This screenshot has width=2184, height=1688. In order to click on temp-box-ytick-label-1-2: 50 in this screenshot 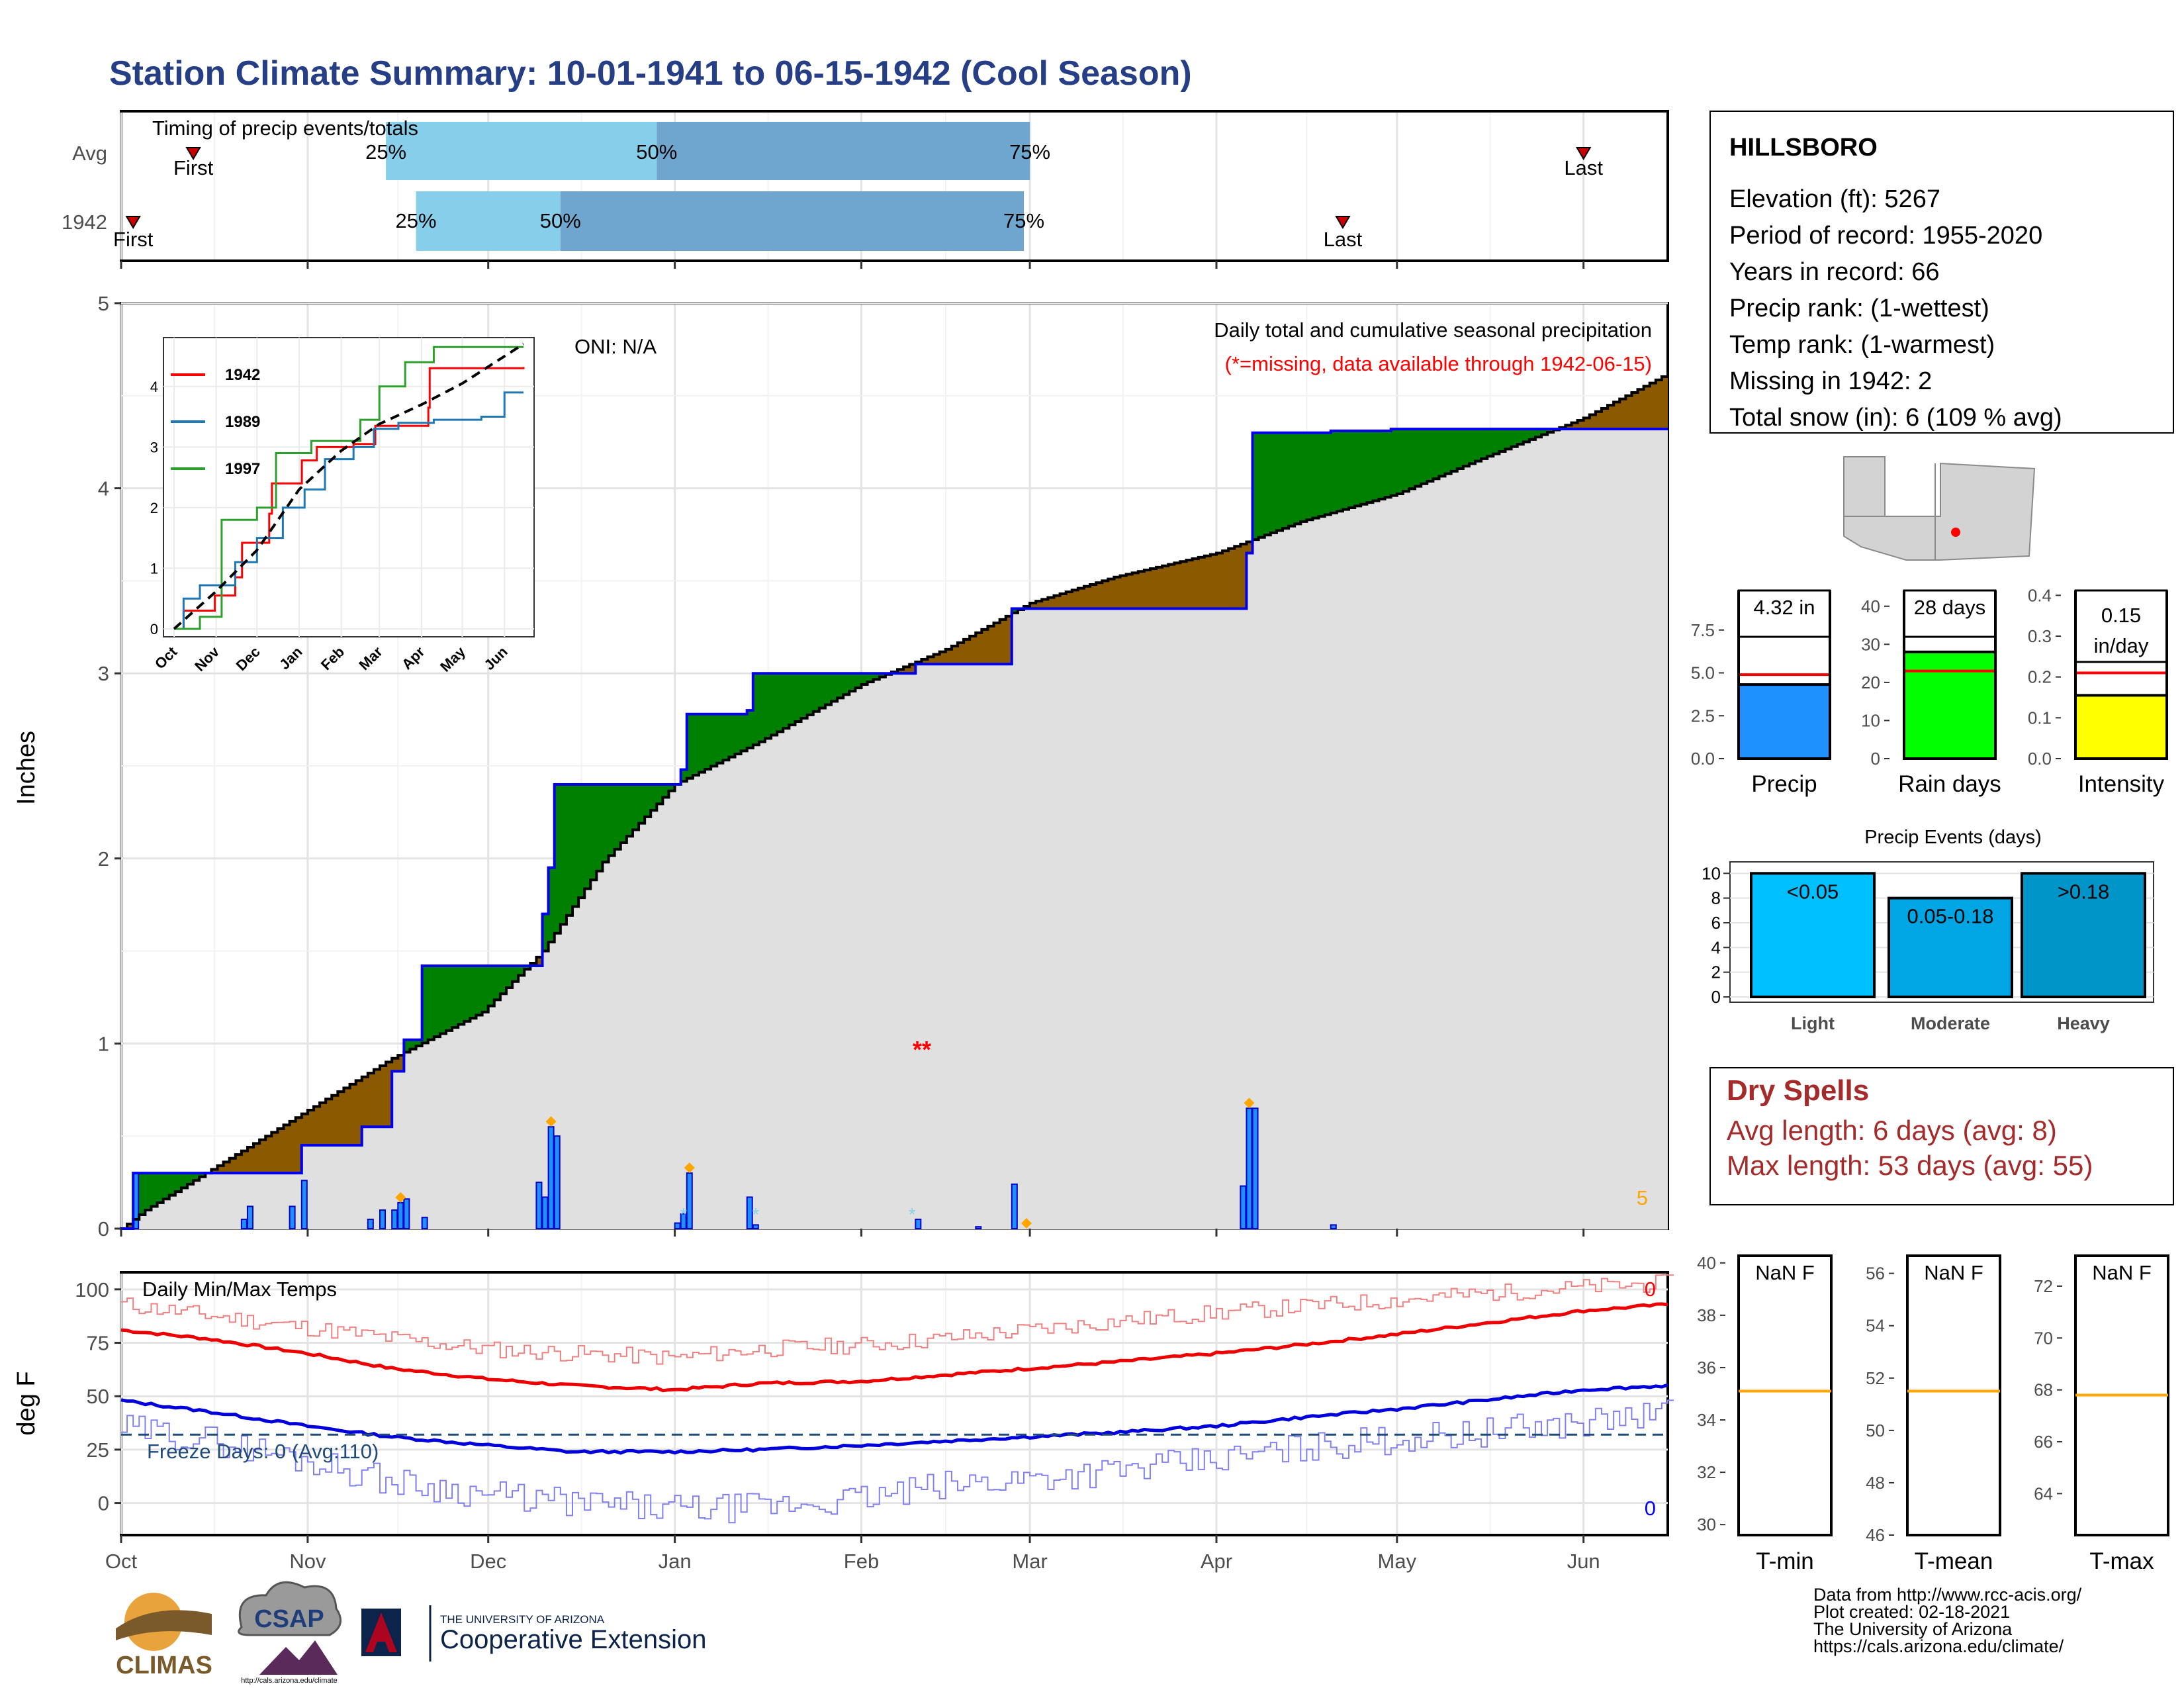, I will do `click(1875, 1430)`.